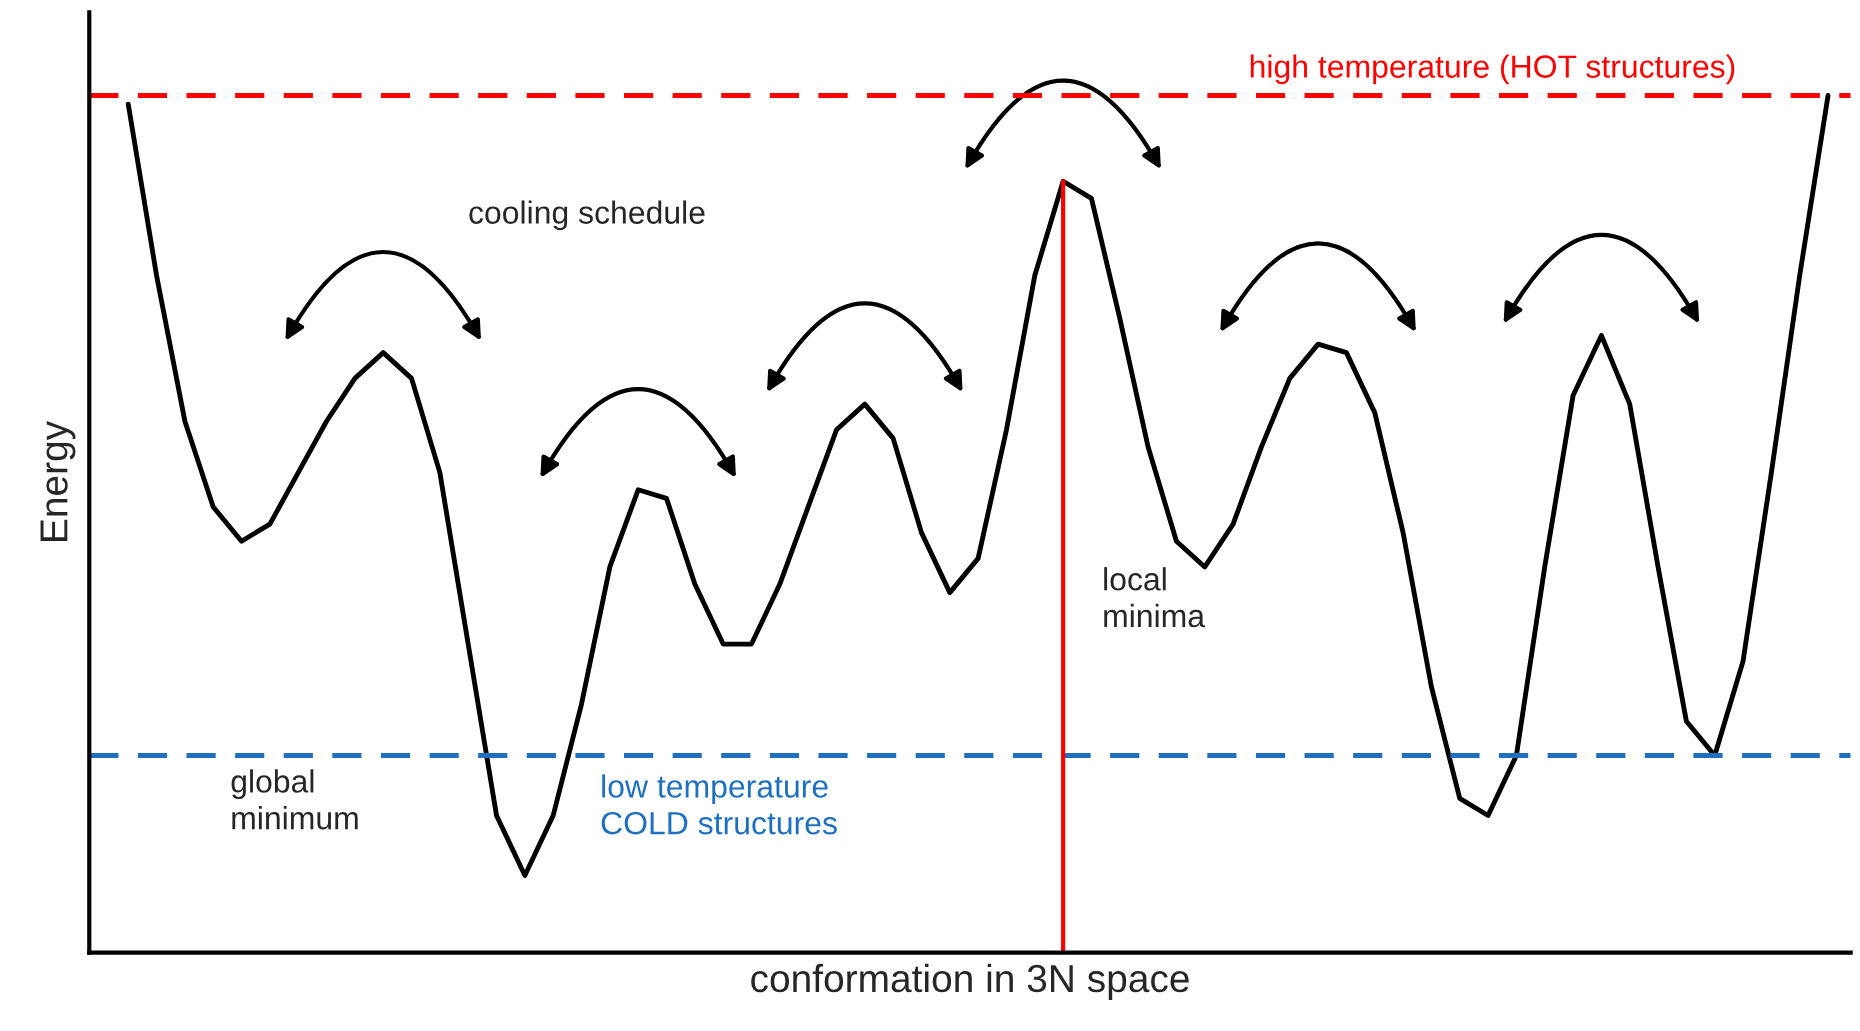 The height and width of the screenshot is (1031, 1860). I want to click on y-axis-title: Energy, so click(58, 480).